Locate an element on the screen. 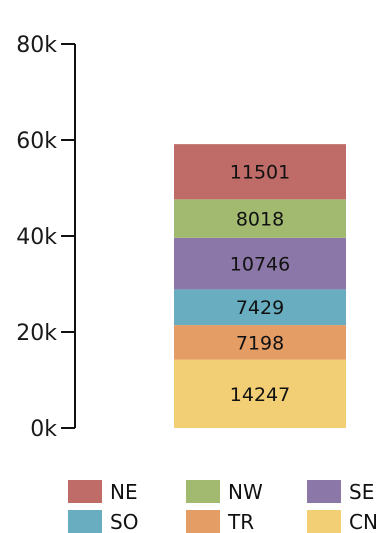  bar-segment-tr is located at coordinates (260, 342).